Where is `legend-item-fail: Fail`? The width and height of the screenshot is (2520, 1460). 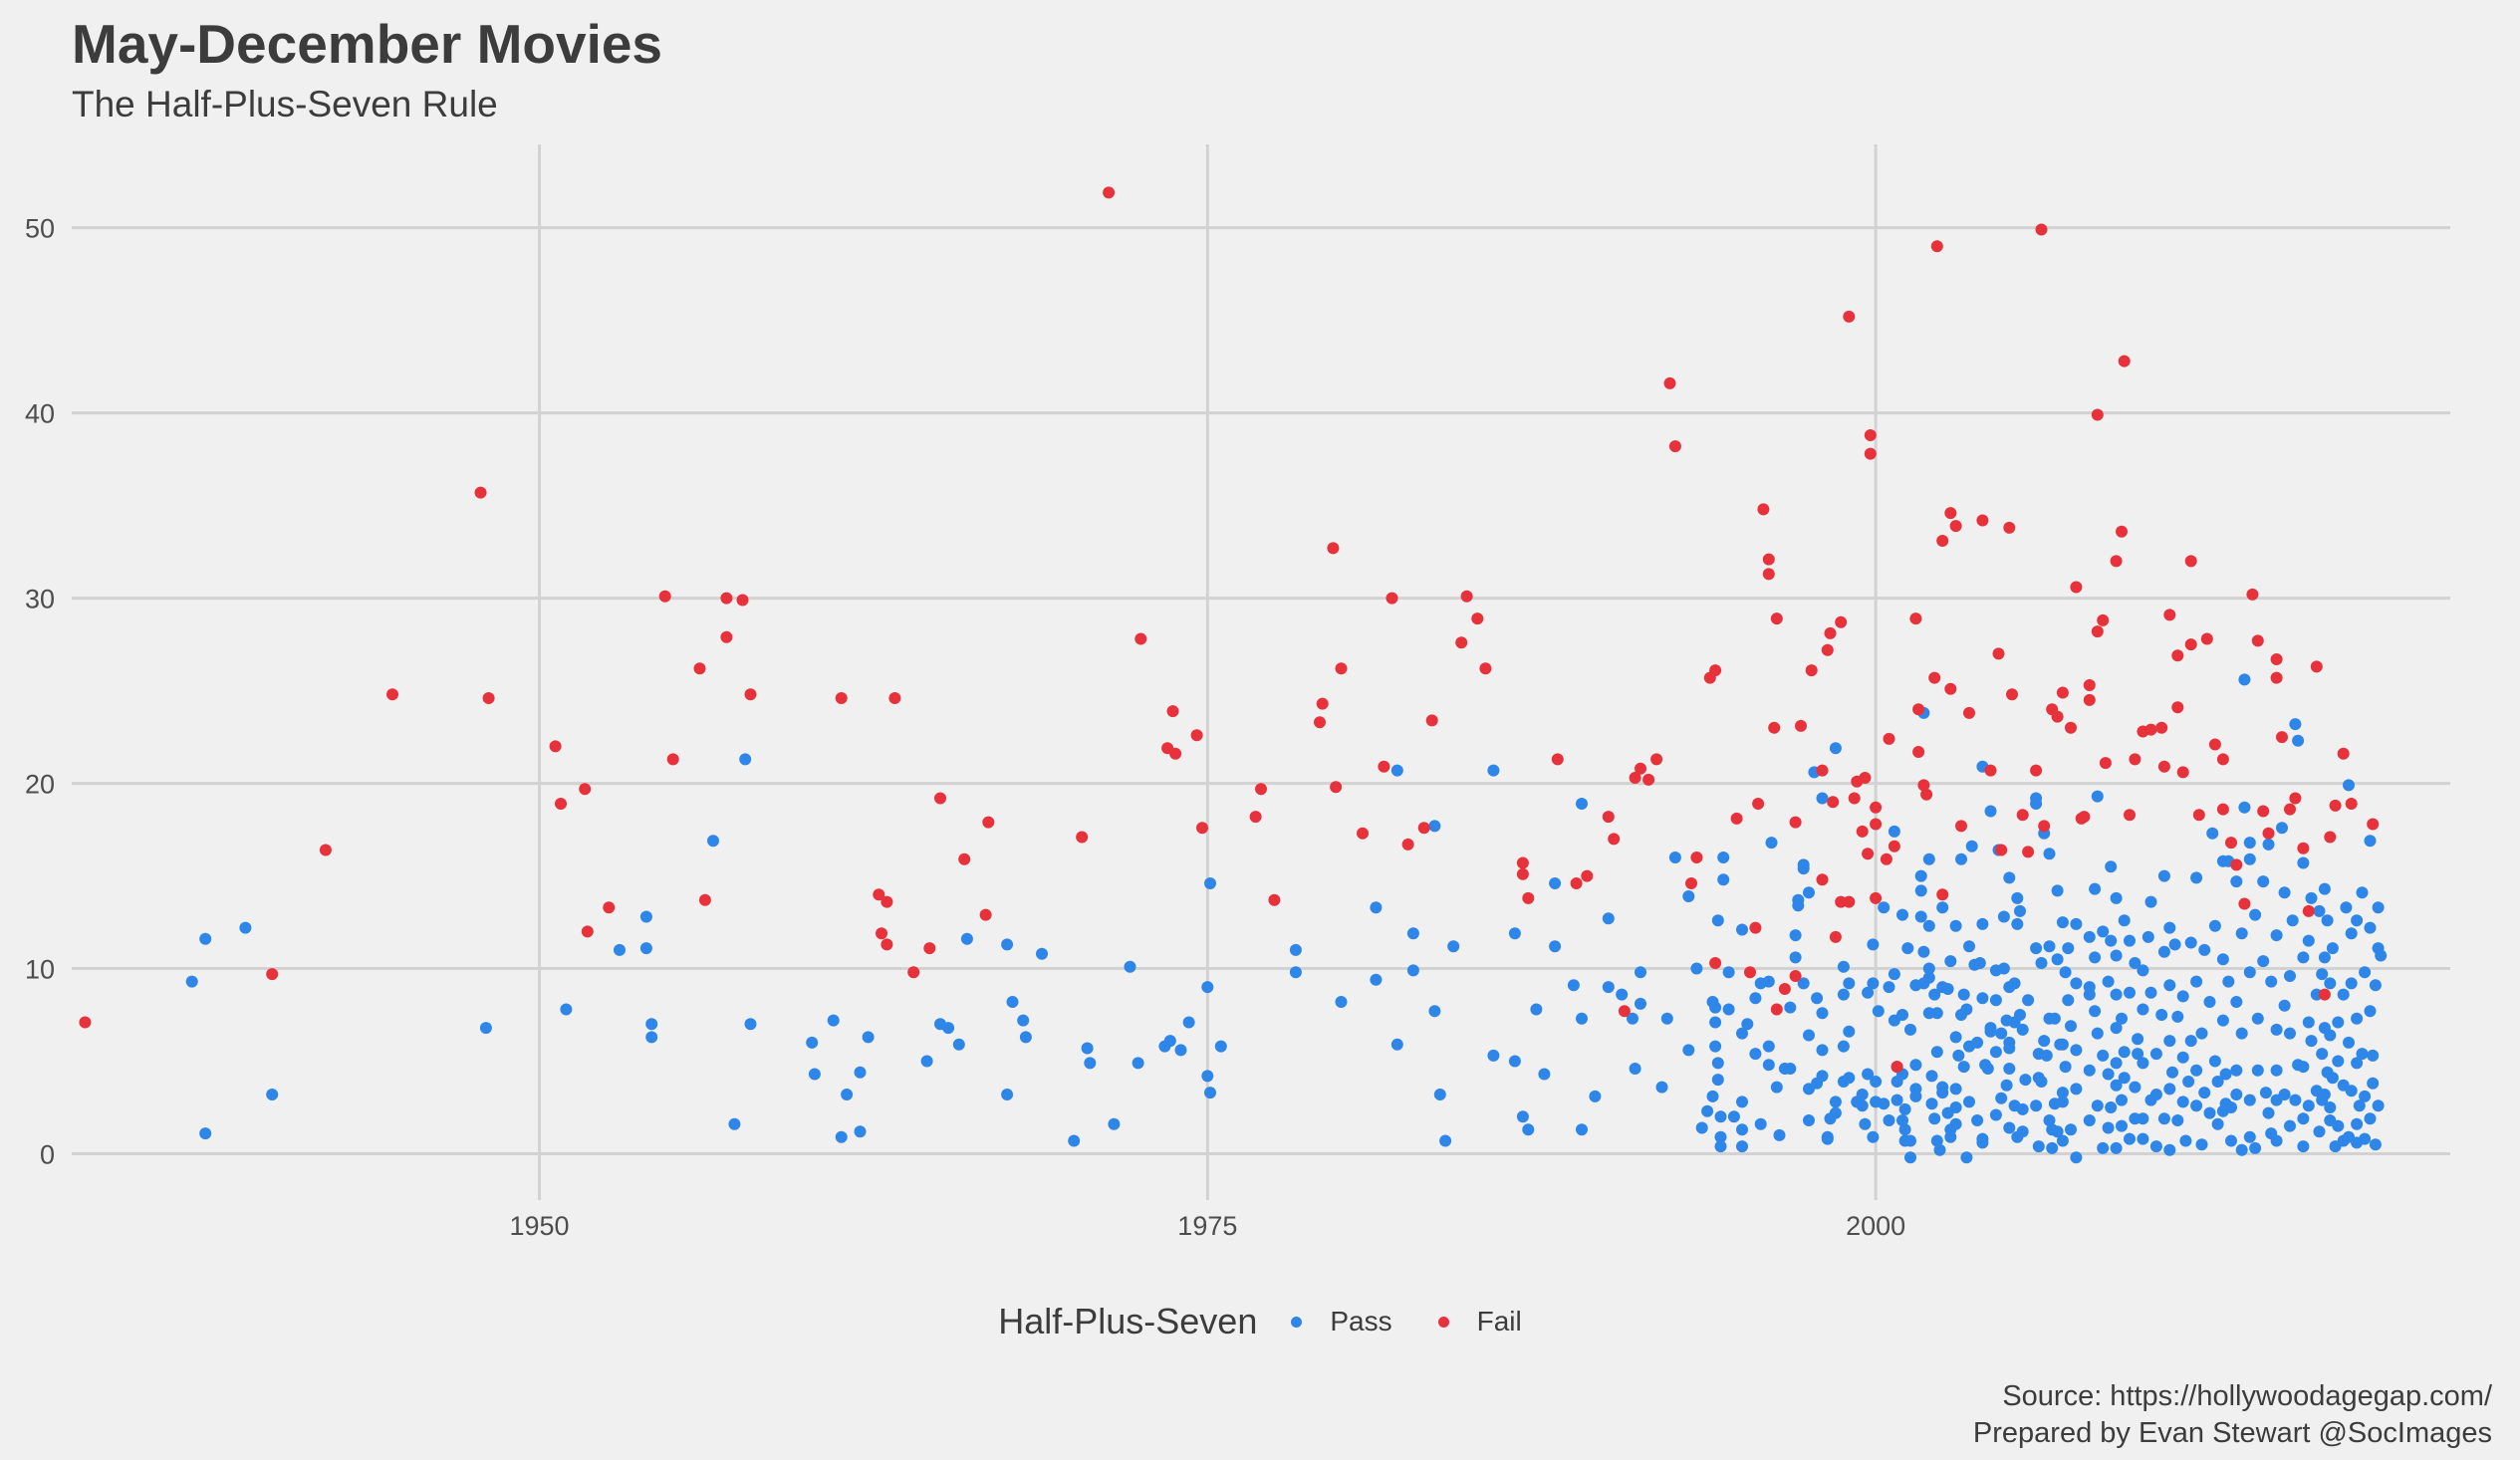 legend-item-fail: Fail is located at coordinates (1479, 1322).